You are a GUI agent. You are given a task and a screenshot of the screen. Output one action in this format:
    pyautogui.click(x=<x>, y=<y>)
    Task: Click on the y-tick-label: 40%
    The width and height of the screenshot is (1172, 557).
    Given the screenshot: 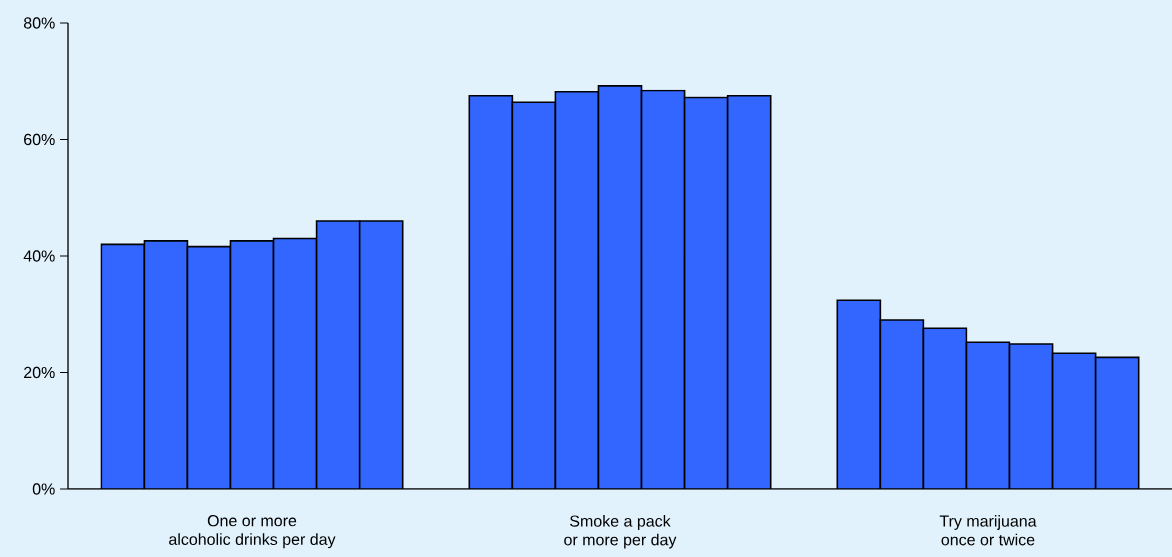 What is the action you would take?
    pyautogui.click(x=39, y=256)
    